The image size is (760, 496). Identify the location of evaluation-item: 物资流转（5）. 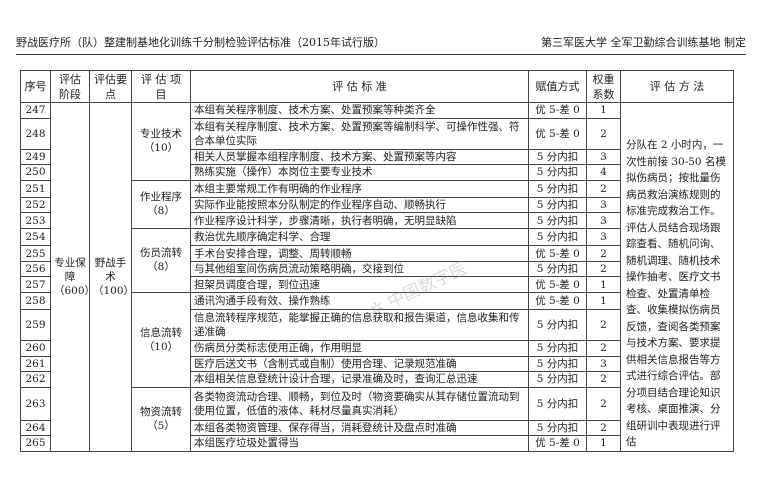
(161, 419).